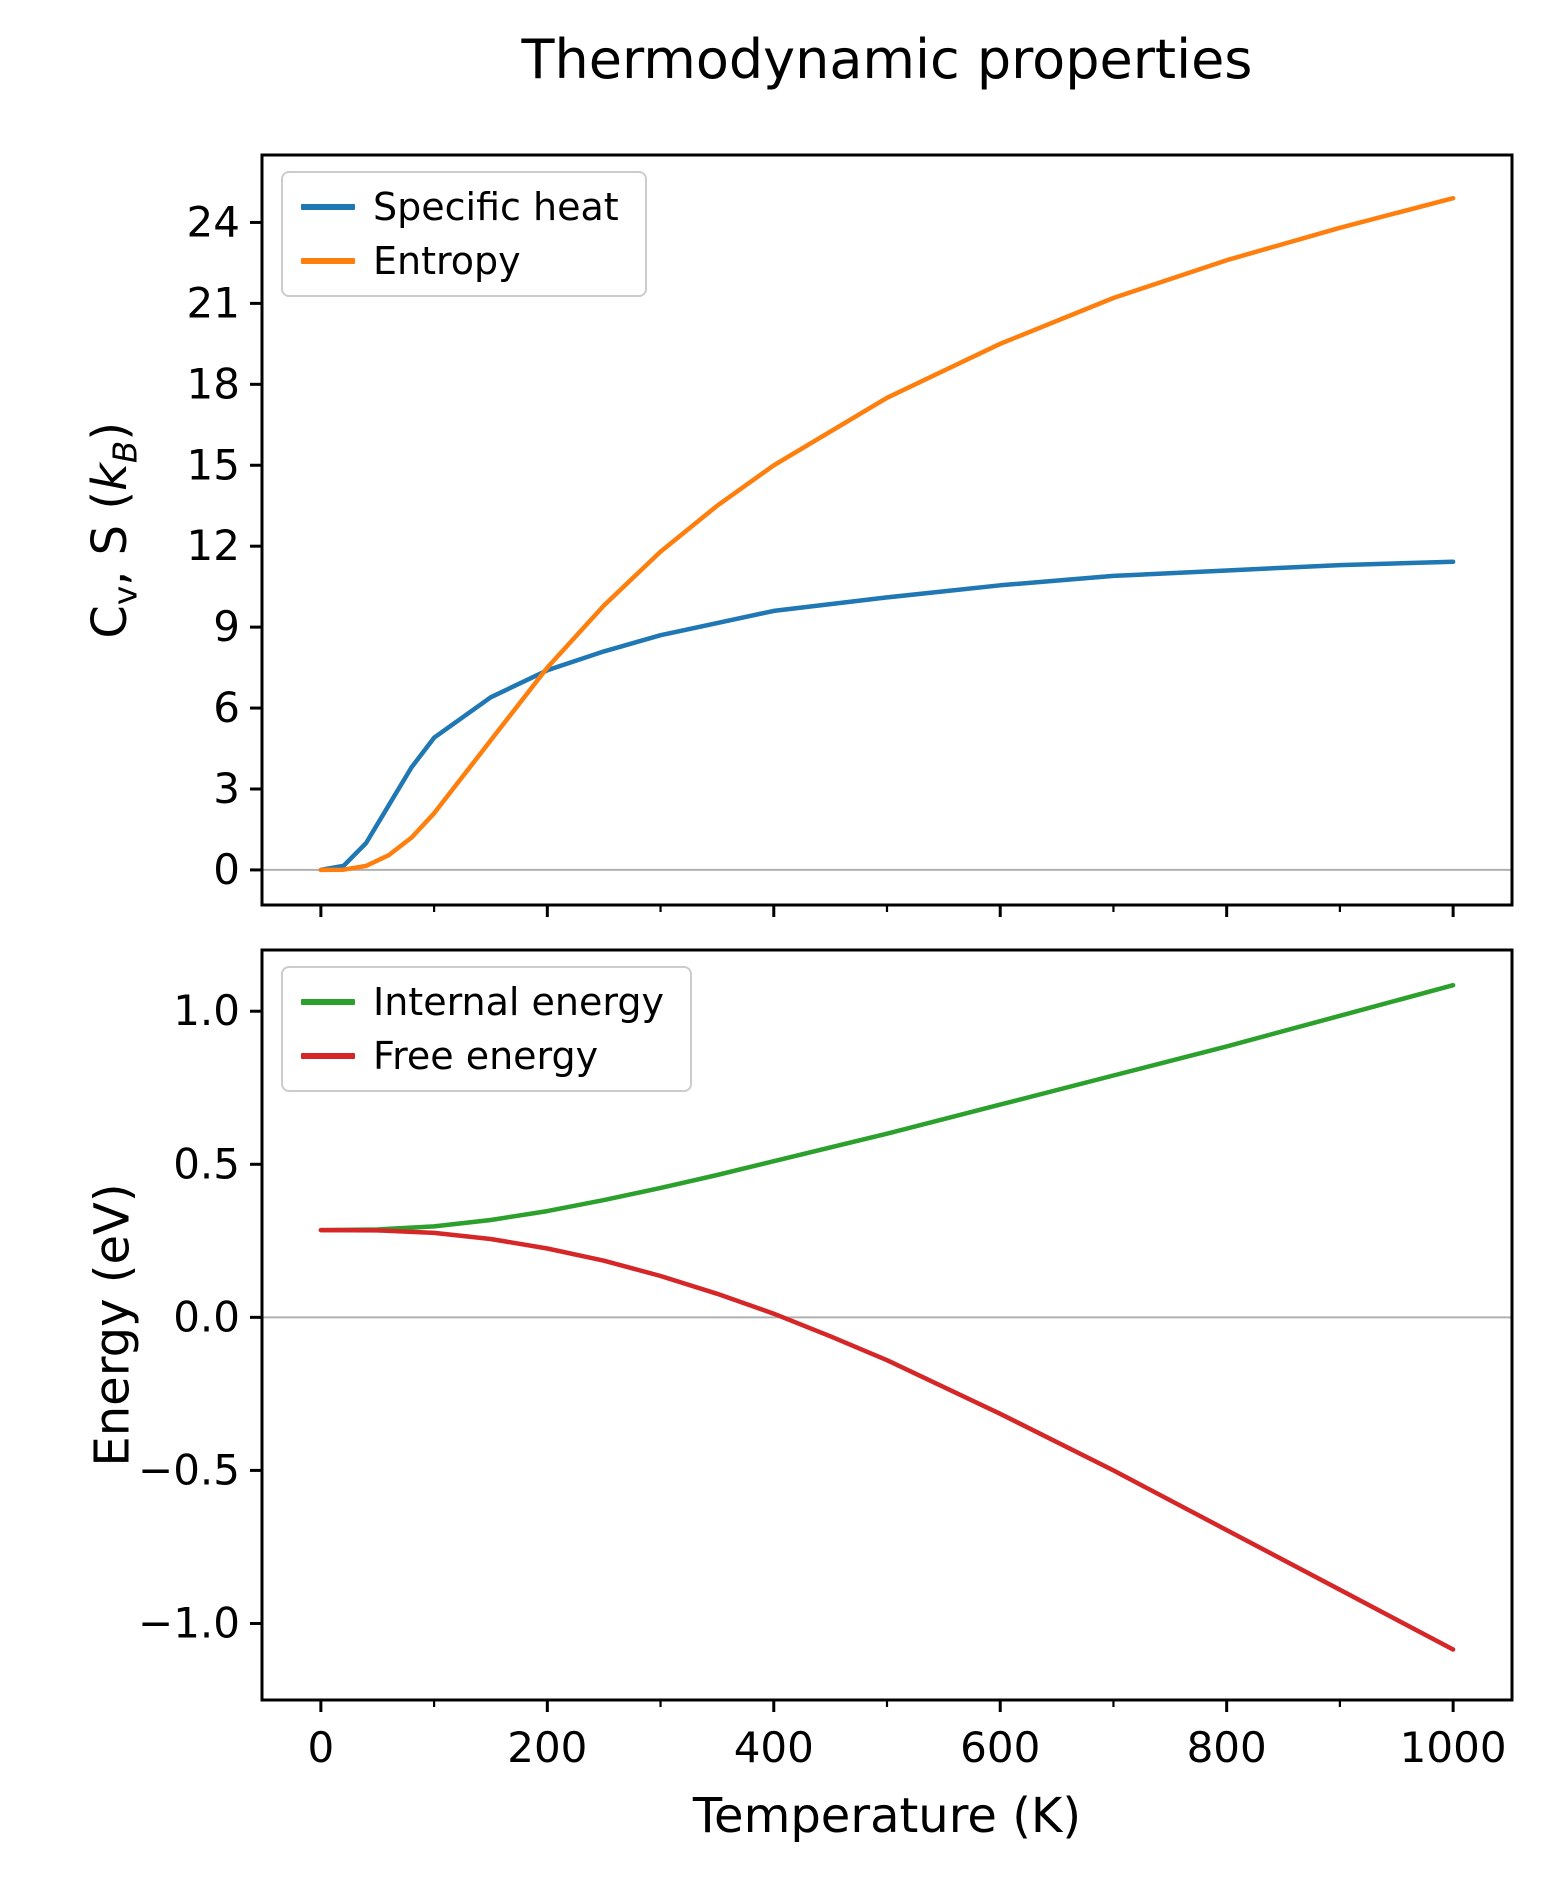 This screenshot has width=1565, height=1901. Describe the element at coordinates (328, 207) in the screenshot. I see `legend-line-specific-heat-icon` at that location.